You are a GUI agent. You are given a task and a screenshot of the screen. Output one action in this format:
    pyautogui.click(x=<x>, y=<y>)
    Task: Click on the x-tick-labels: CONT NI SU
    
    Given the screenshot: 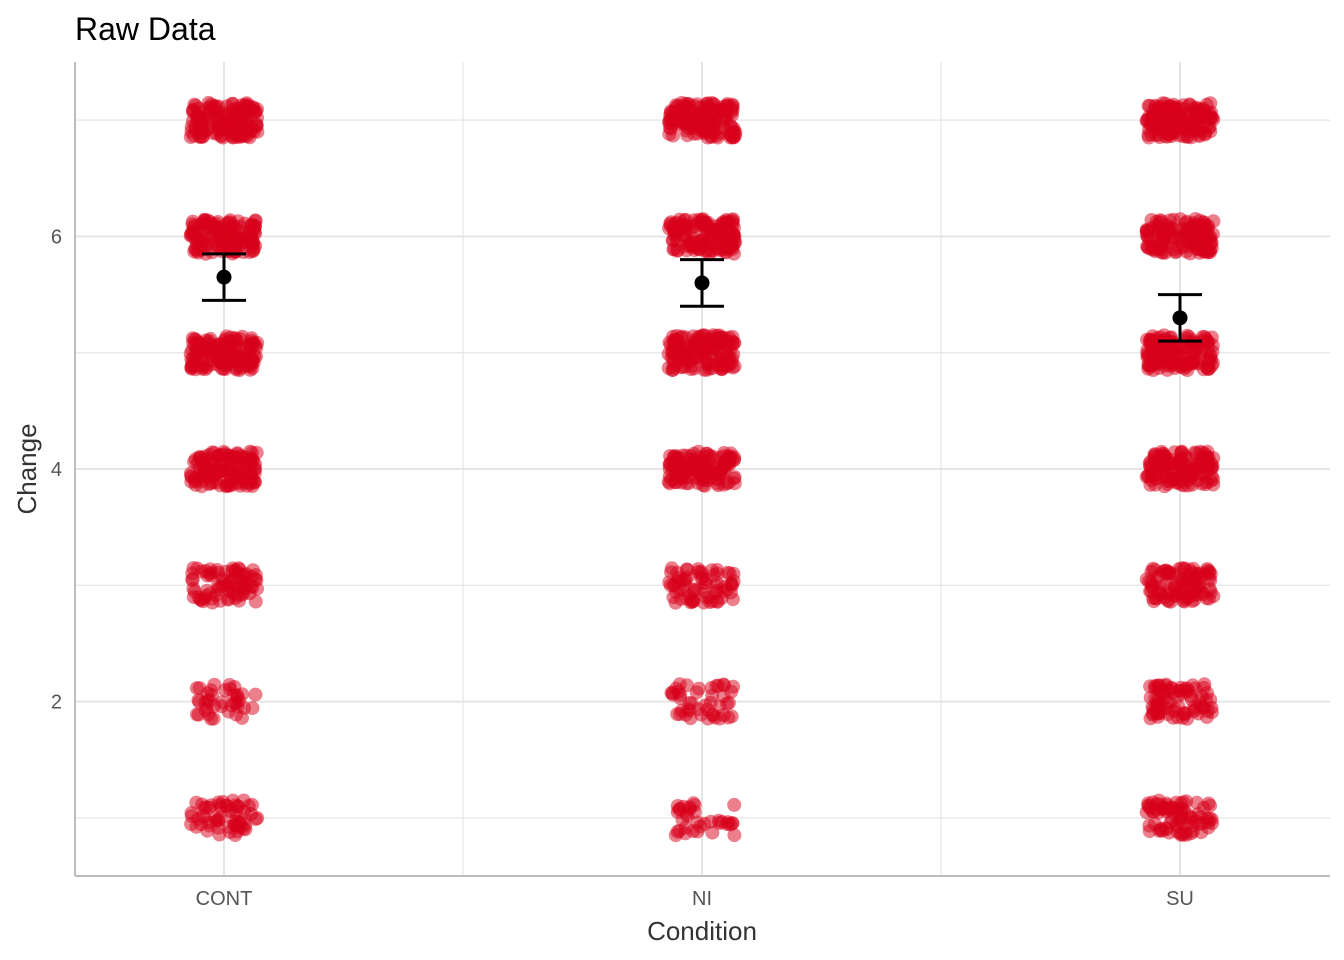 What is the action you would take?
    pyautogui.click(x=695, y=899)
    